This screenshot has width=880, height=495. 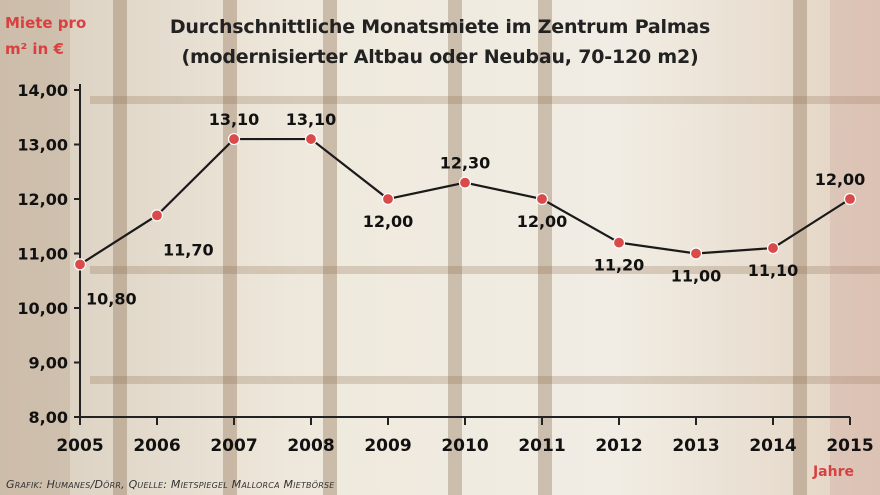 I want to click on y-tick-label: 8,00, so click(x=48, y=417).